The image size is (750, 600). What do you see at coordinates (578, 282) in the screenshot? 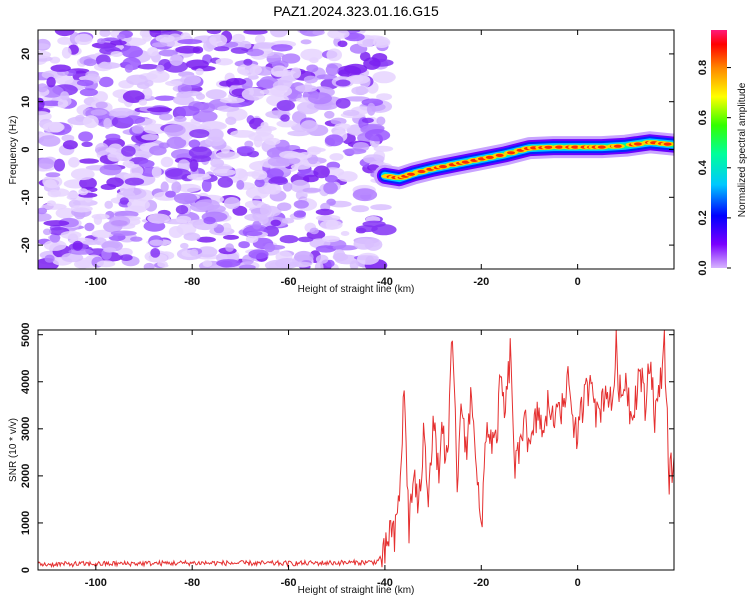
I see `x-tick-label: 0` at bounding box center [578, 282].